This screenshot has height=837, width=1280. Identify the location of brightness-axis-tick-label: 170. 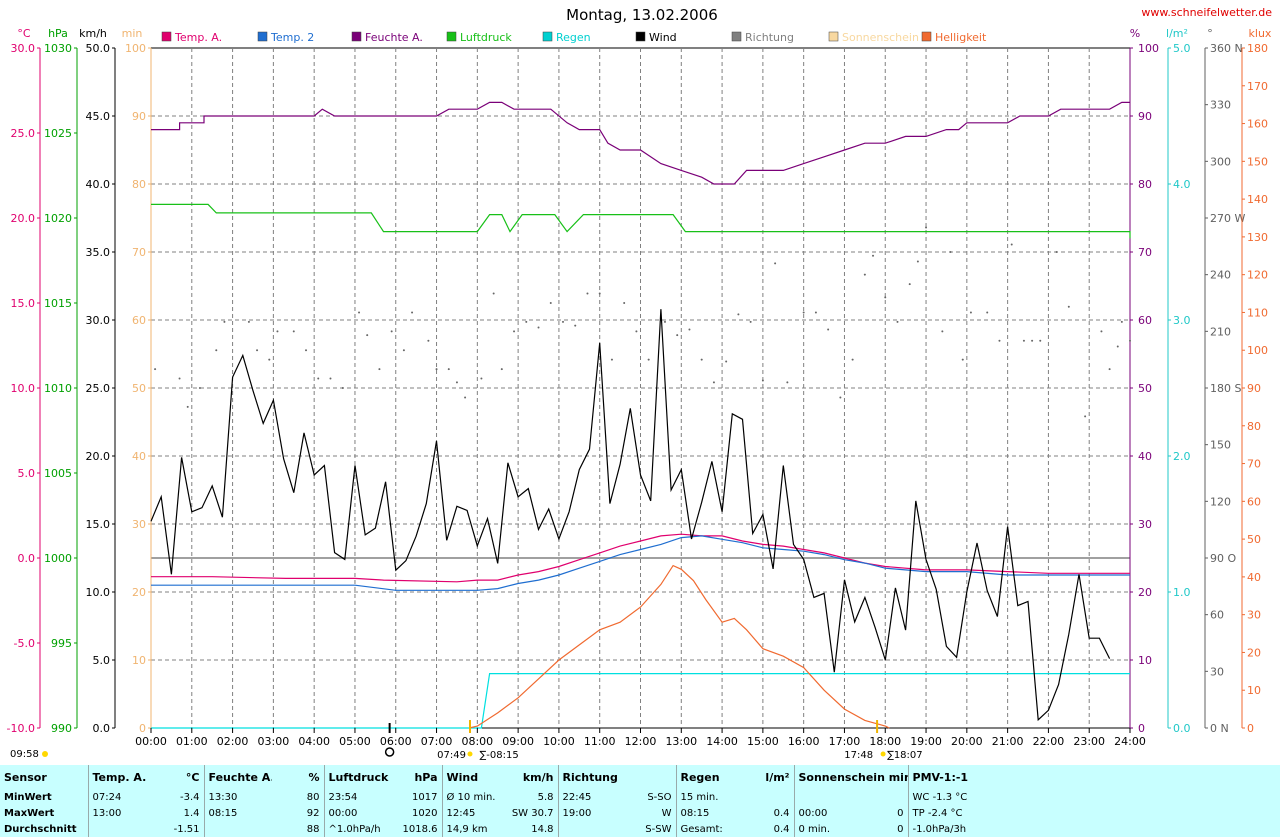
(1257, 86).